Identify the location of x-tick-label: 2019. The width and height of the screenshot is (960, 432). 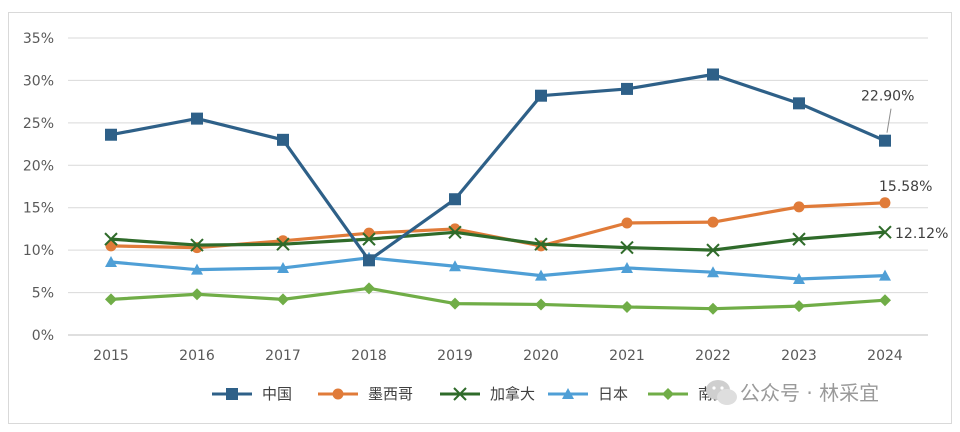
(455, 356).